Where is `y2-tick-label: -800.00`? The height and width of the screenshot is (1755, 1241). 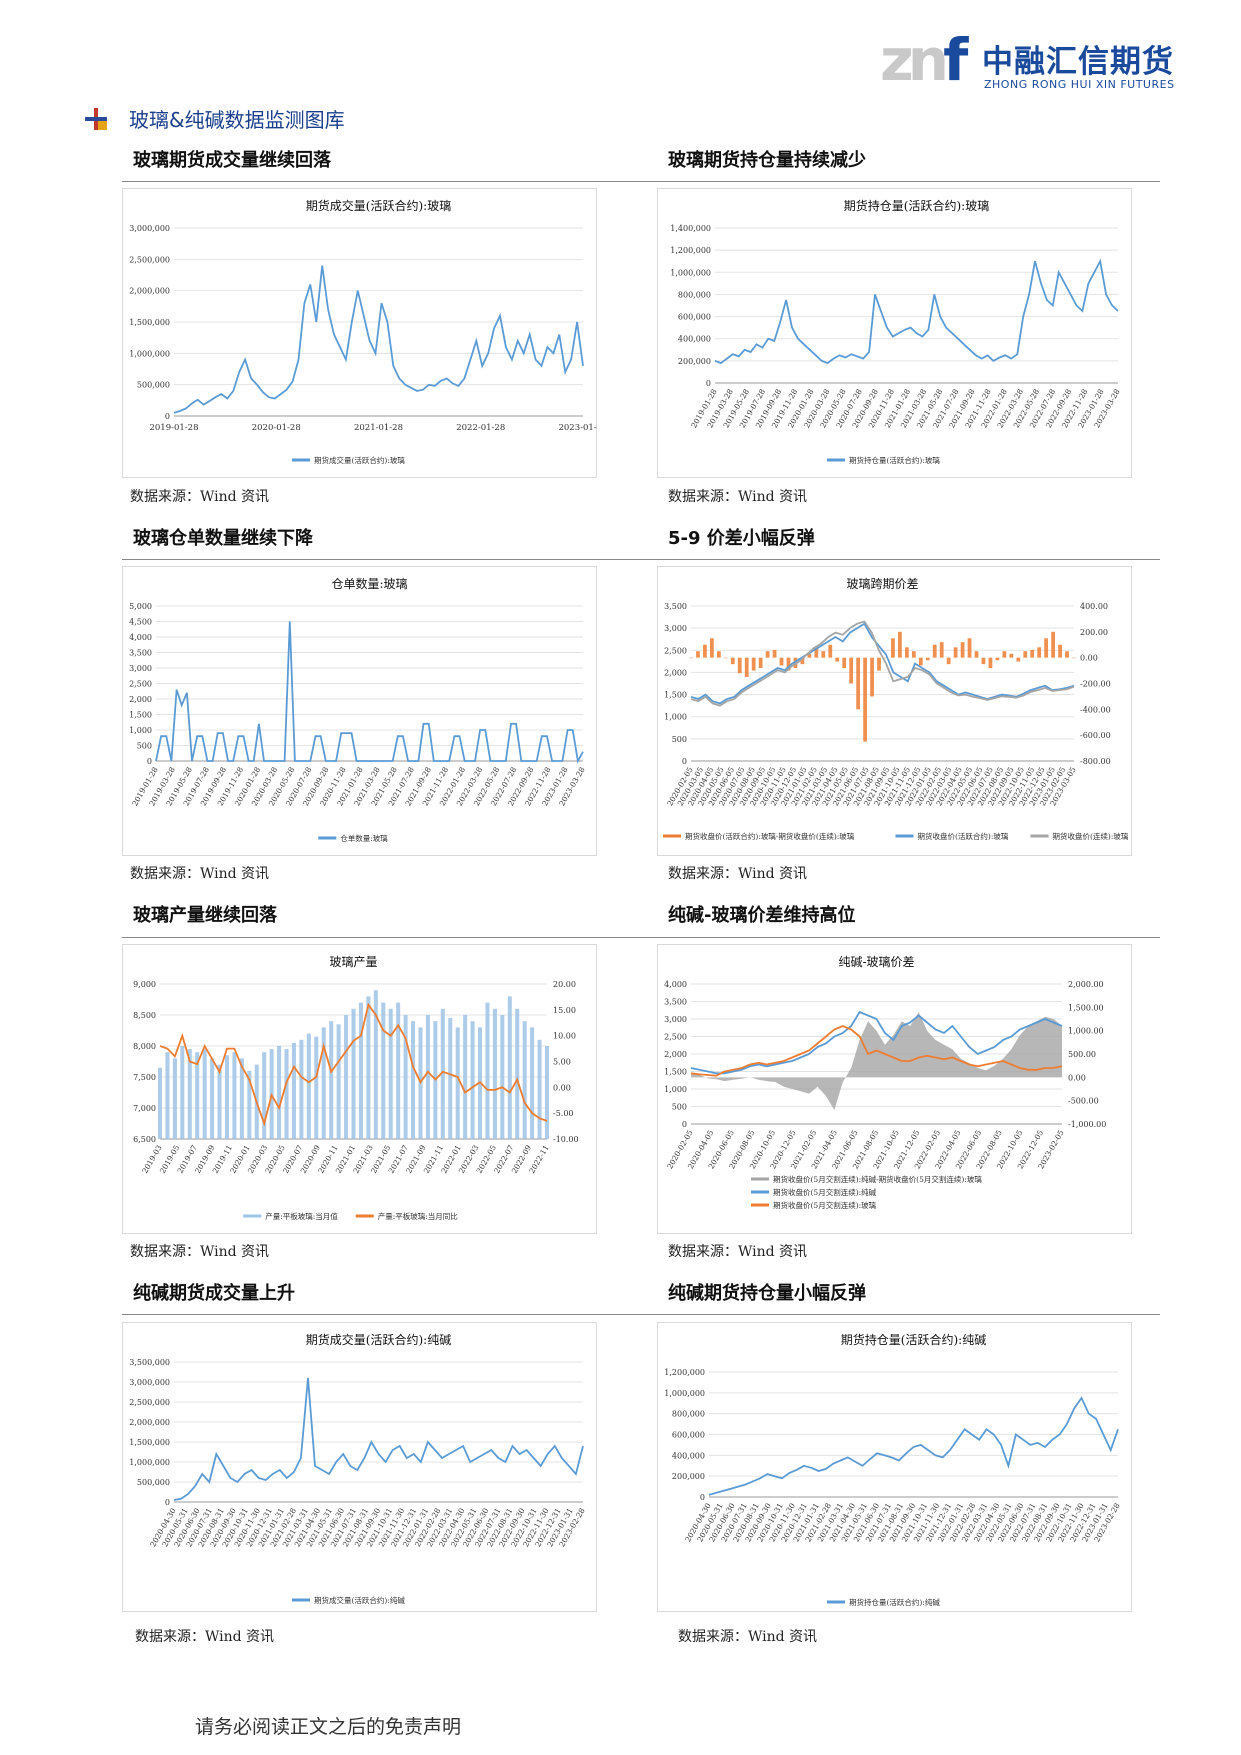
y2-tick-label: -800.00 is located at coordinates (1095, 761).